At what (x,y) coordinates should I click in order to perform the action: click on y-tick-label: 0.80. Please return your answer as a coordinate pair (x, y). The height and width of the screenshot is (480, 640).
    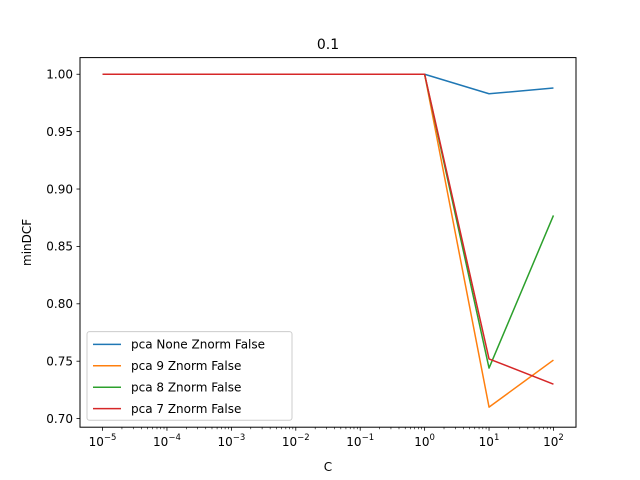
    Looking at the image, I should click on (59, 304).